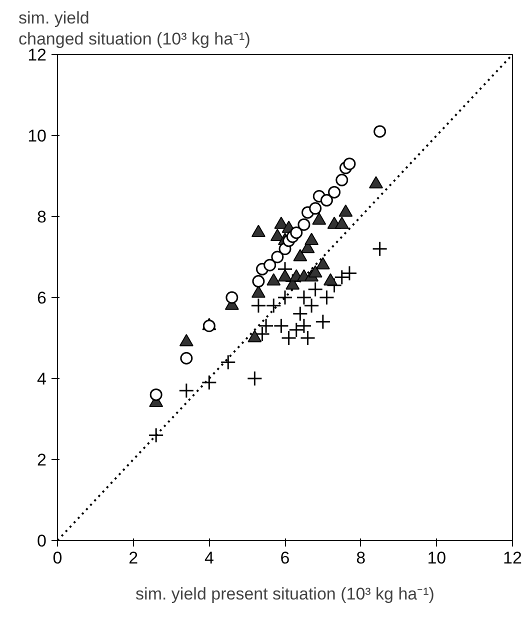 Image resolution: width=531 pixels, height=636 pixels. I want to click on y-tick-label: 0, so click(42, 541).